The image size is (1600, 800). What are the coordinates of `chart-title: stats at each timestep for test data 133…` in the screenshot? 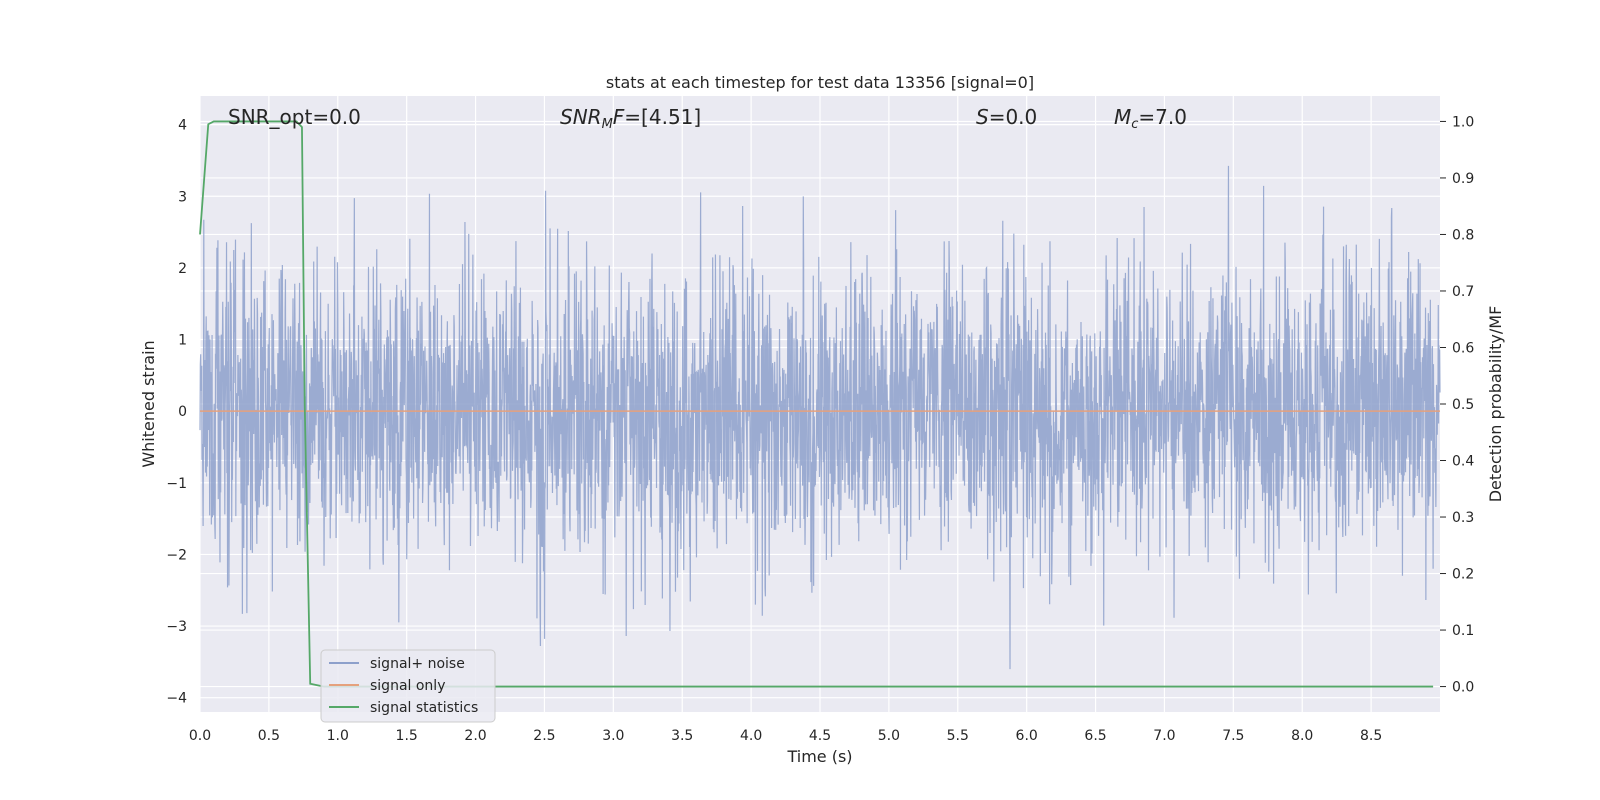 It's located at (820, 82).